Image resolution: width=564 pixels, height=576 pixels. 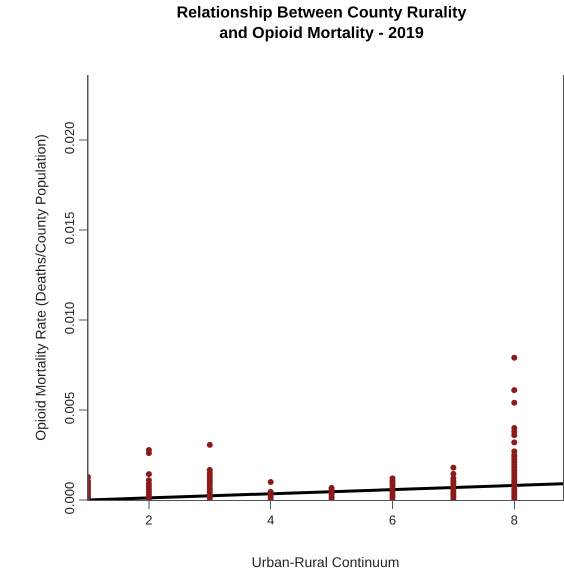 I want to click on y-tick-label: 0.020, so click(x=69, y=138).